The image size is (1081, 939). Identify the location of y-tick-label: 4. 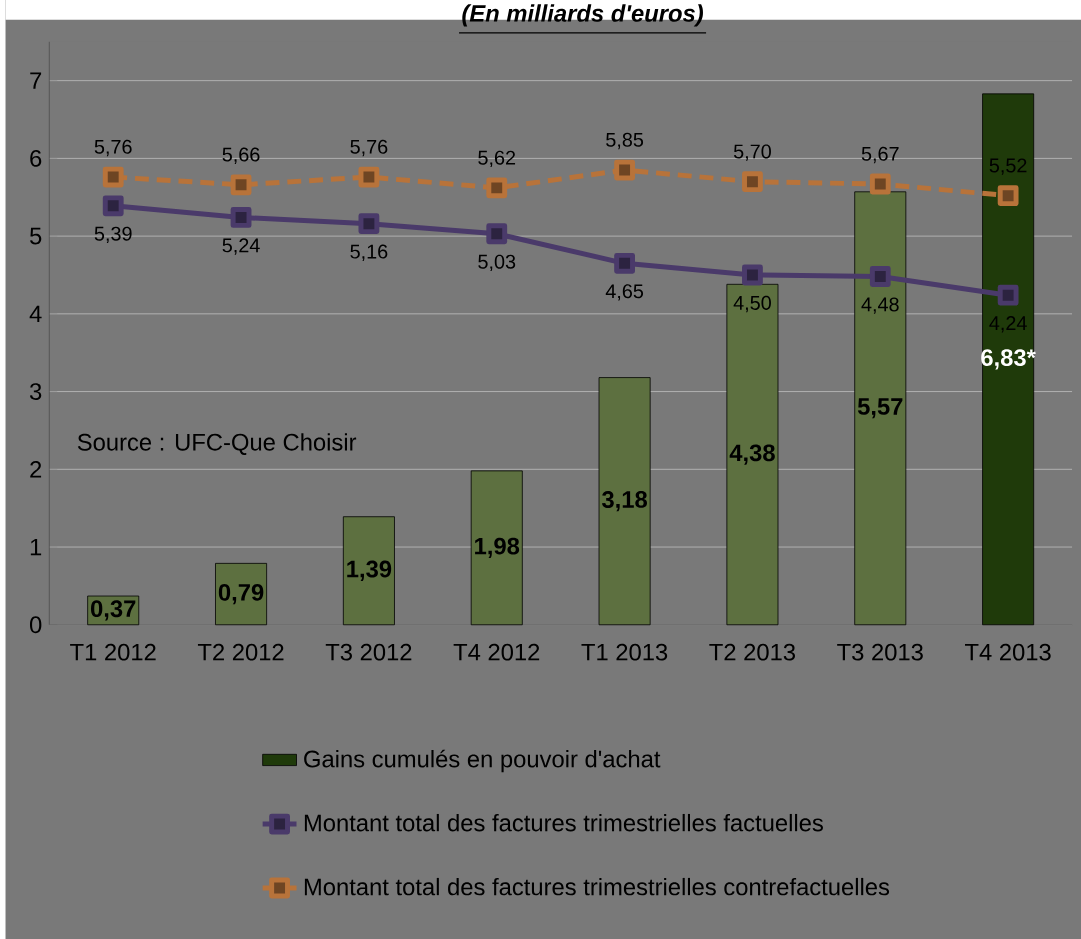
(35, 313).